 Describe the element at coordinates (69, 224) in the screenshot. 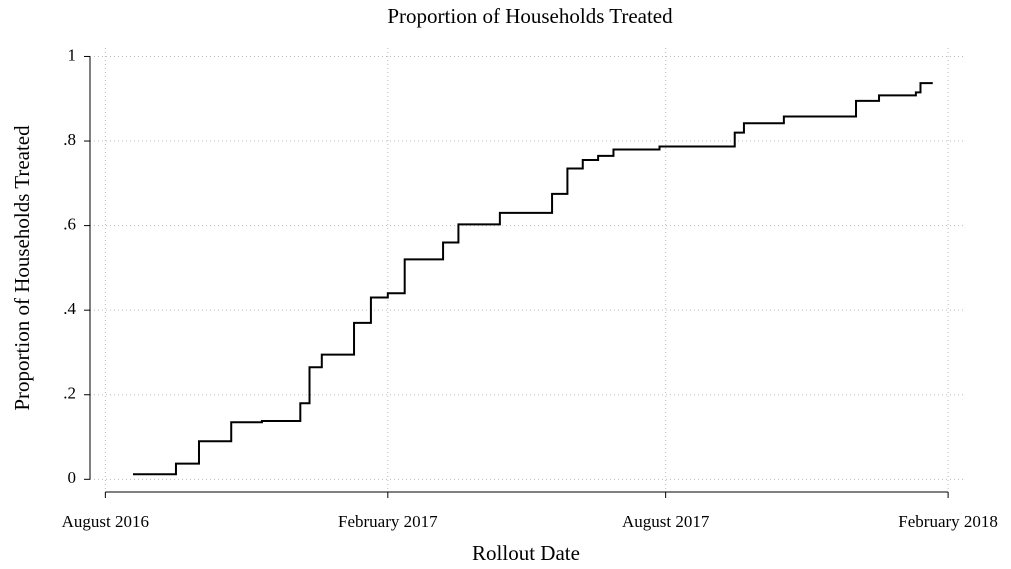

I see `y-tick-label: .6` at that location.